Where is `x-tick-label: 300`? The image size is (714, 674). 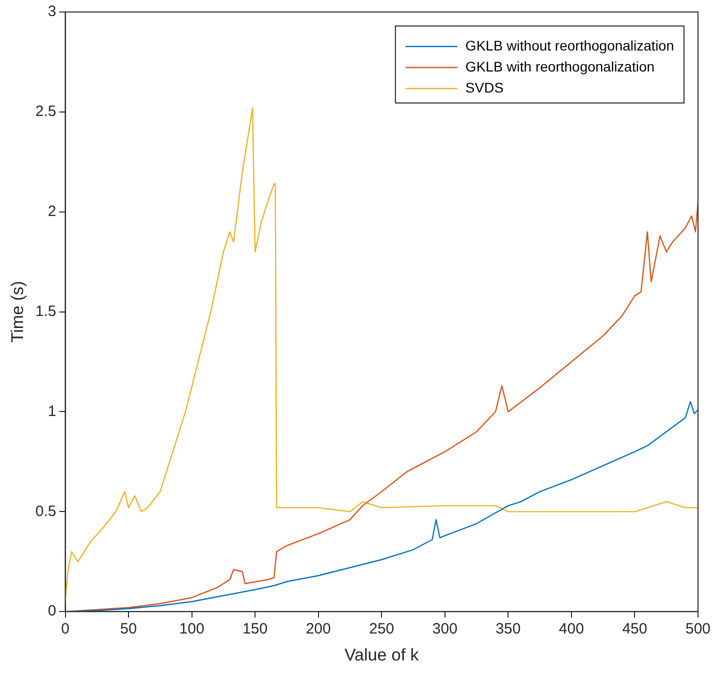 x-tick-label: 300 is located at coordinates (445, 629).